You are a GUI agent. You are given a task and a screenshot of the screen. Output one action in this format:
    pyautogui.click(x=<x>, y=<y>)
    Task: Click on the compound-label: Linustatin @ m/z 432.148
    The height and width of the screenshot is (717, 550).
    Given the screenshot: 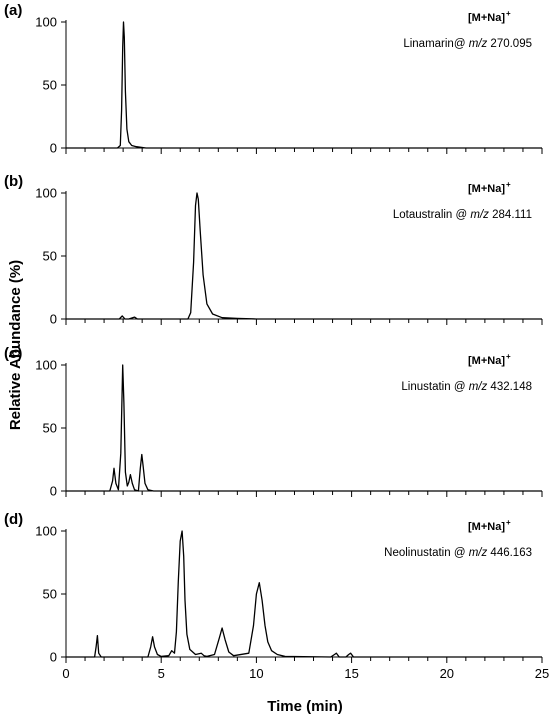 What is the action you would take?
    pyautogui.click(x=466, y=387)
    